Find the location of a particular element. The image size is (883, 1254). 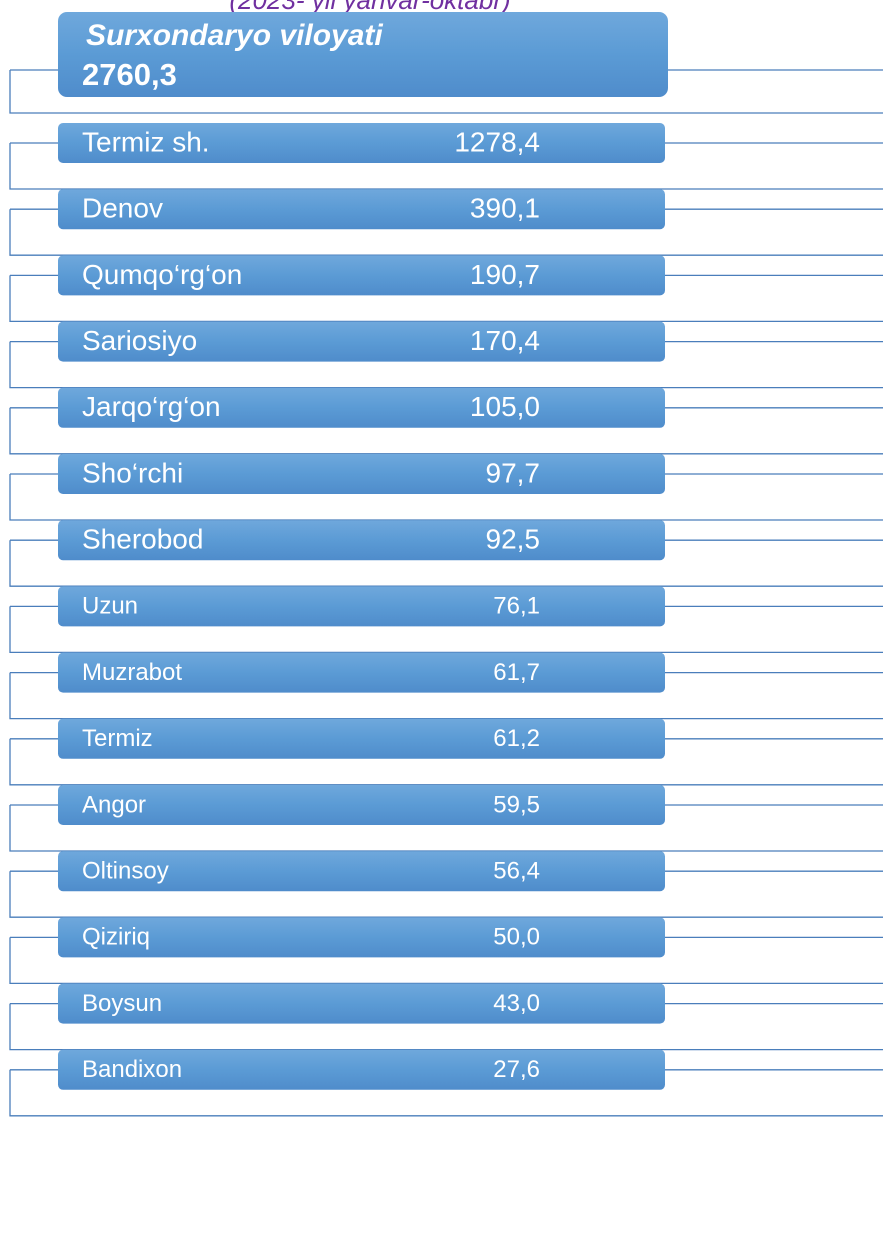

item-value: 390,1 is located at coordinates (505, 208).